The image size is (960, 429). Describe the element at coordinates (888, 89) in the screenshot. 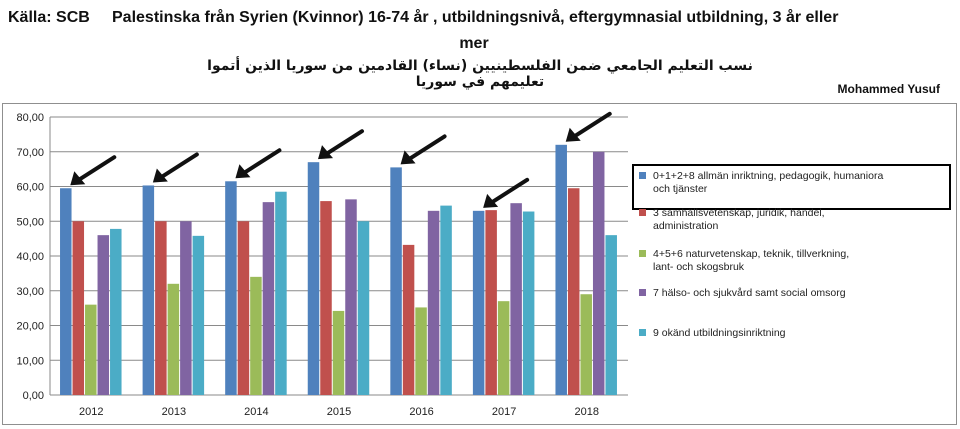

I see `author-label: Mohammed Yusuf` at that location.